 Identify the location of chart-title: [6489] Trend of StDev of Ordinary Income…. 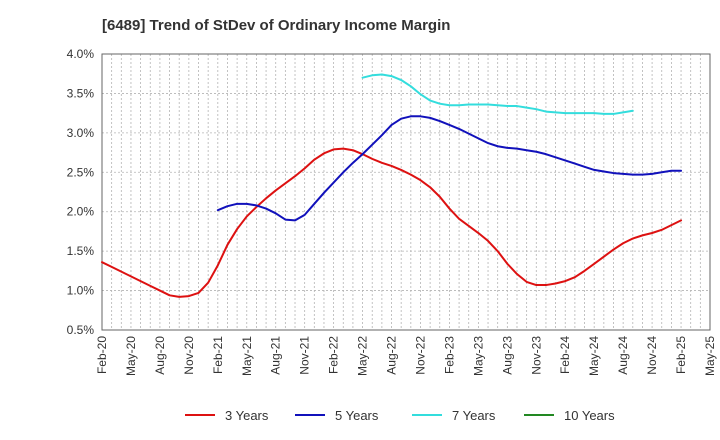
(276, 25).